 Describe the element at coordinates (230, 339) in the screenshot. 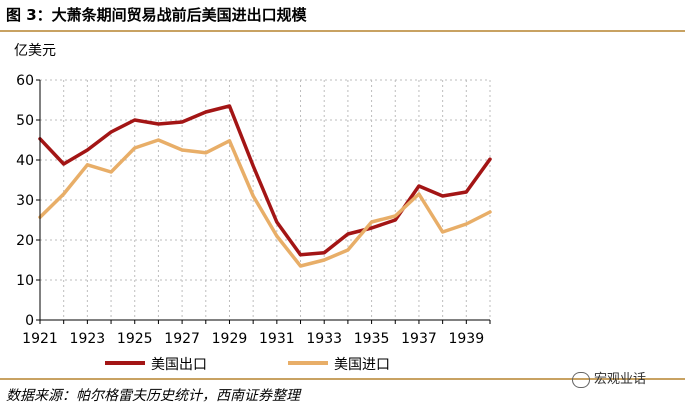

I see `x-tick-label: 1929` at that location.